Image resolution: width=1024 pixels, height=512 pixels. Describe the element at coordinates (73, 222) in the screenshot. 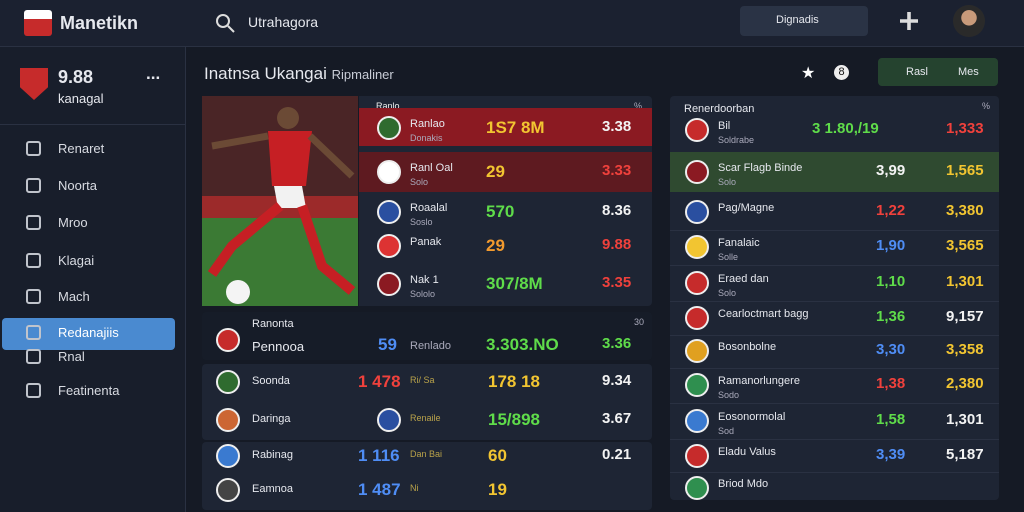

I see `menu-item: Mroo` at that location.